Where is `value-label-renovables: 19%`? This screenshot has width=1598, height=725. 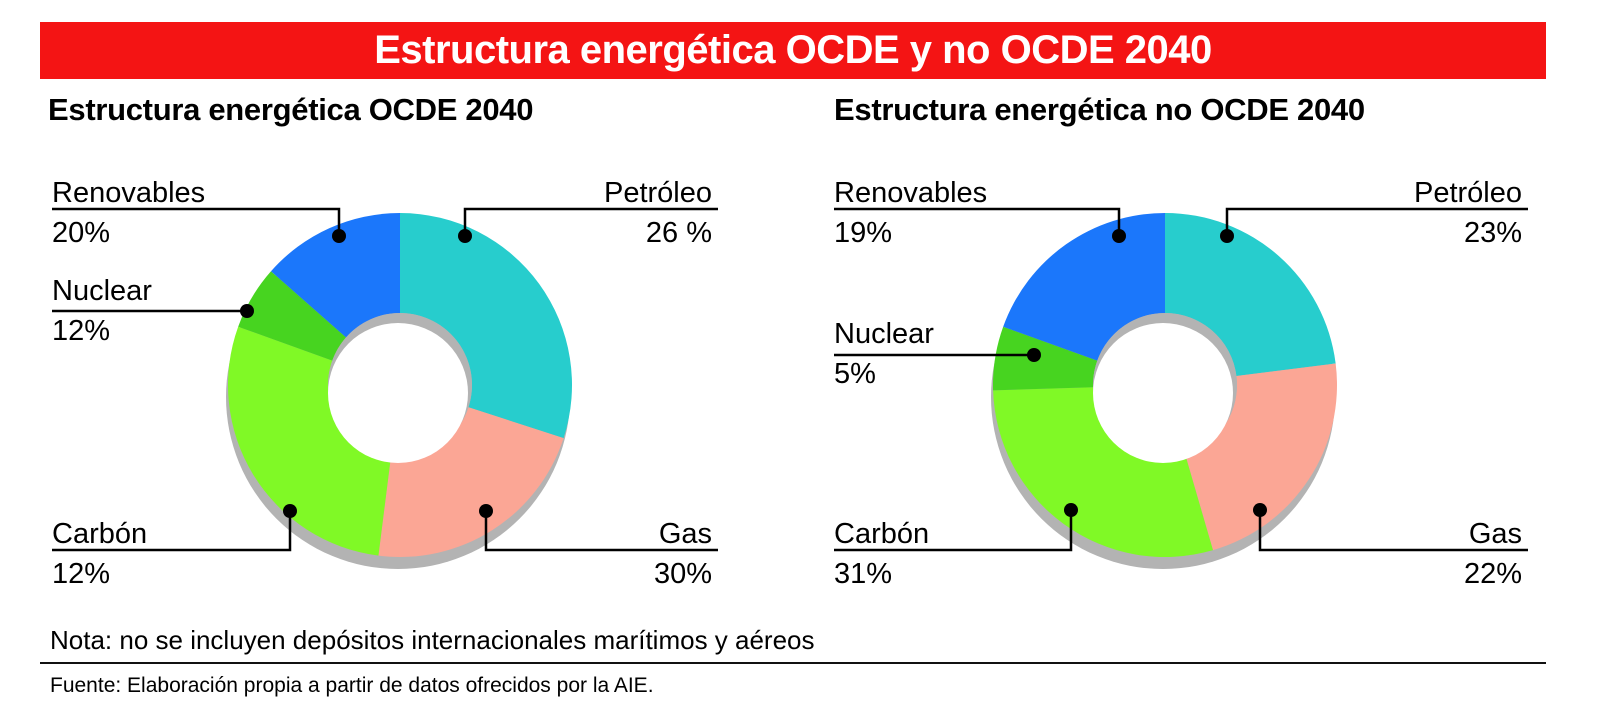 value-label-renovables: 19% is located at coordinates (863, 233).